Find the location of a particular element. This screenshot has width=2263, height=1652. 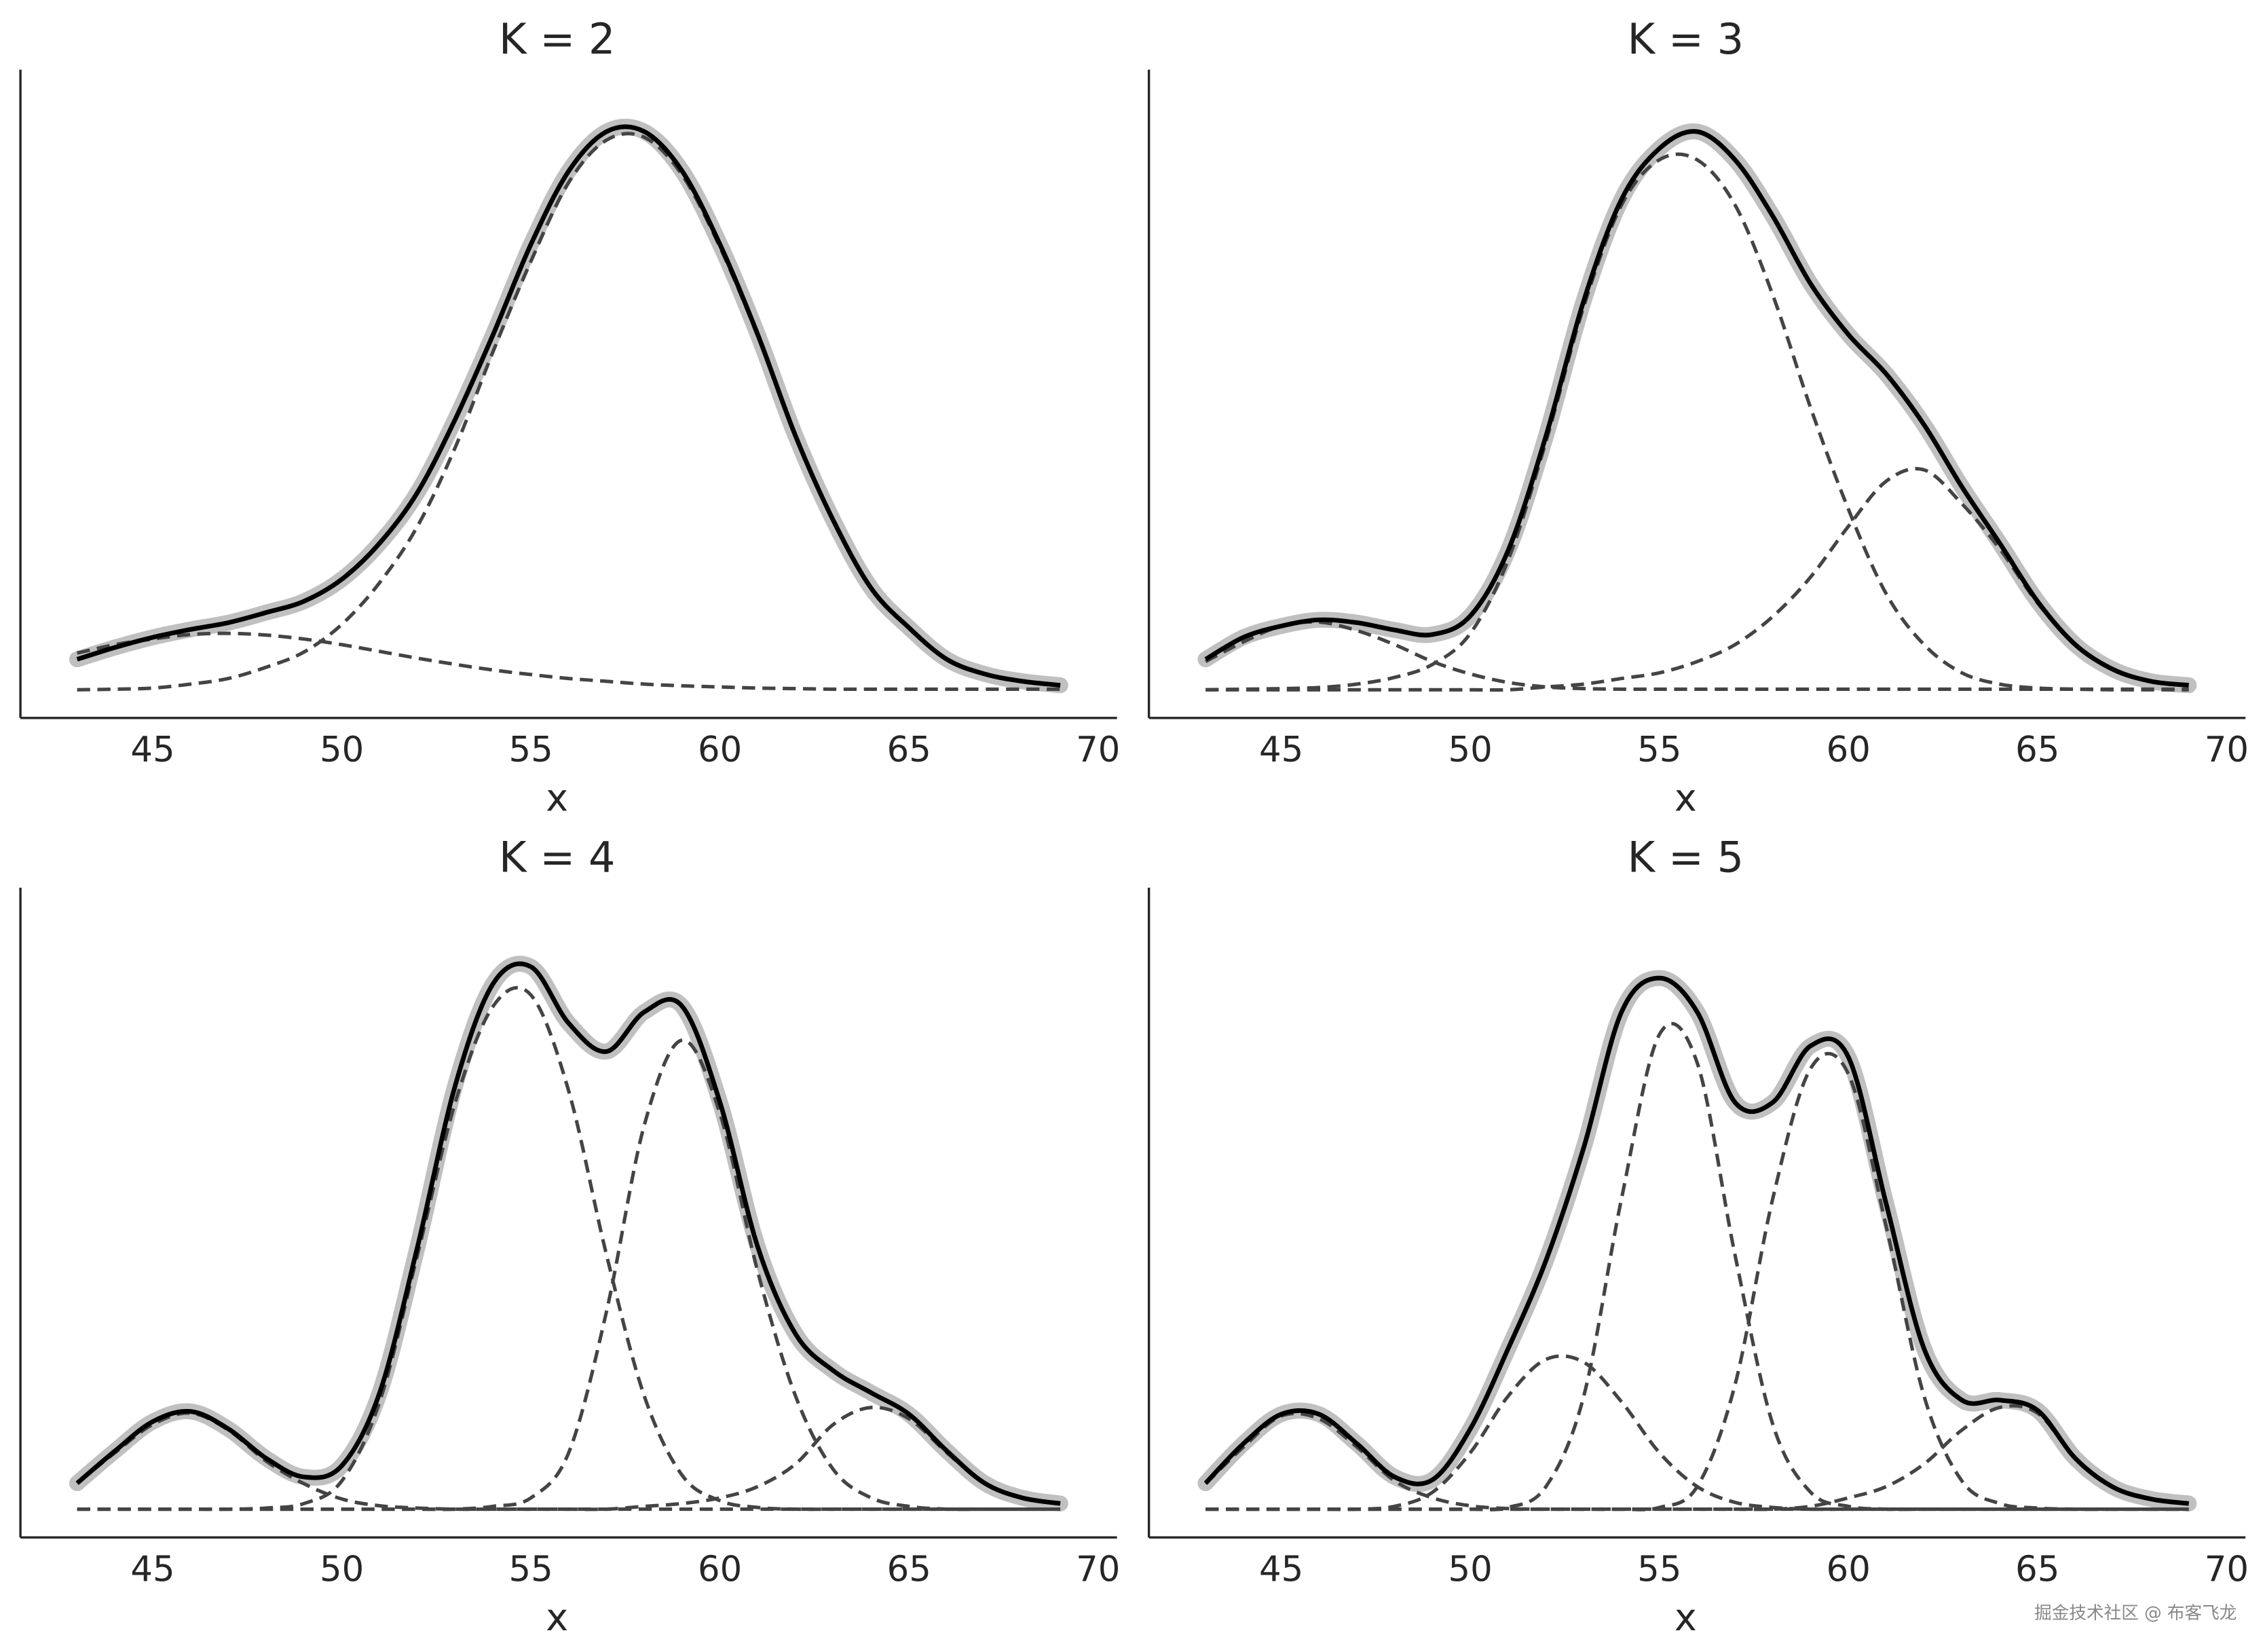

panel-title: K = 2 is located at coordinates (557, 39).